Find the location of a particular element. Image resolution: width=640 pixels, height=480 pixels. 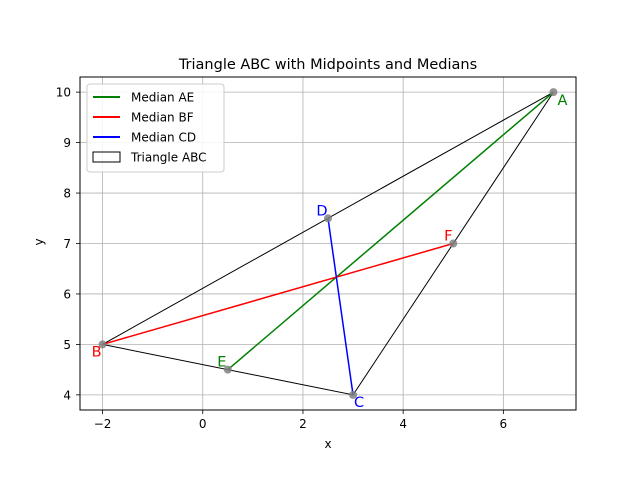

point-f is located at coordinates (453, 243).